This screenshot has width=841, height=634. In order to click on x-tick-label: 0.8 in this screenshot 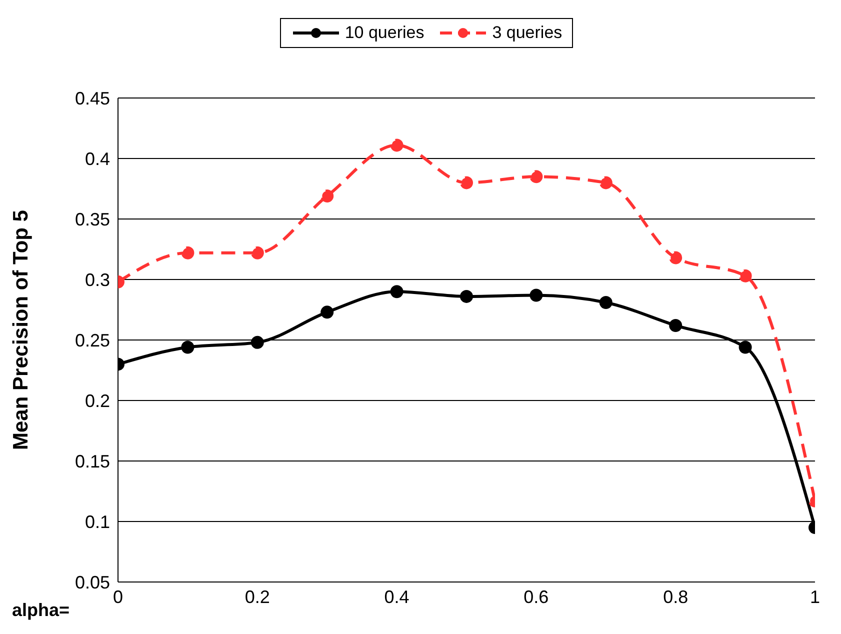, I will do `click(675, 596)`.